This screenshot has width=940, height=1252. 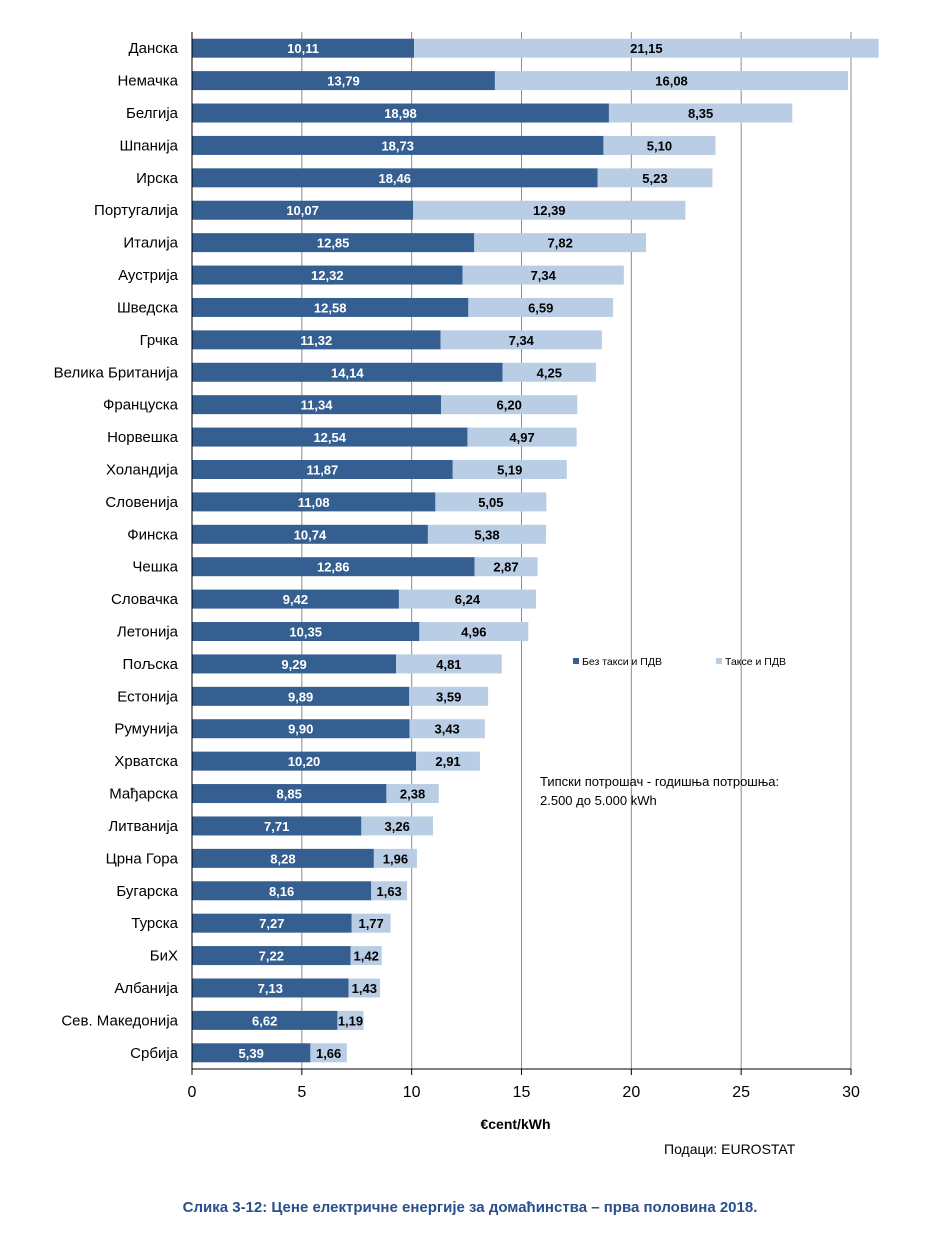 I want to click on legend-label: Без такси и ПДВ, so click(x=622, y=662).